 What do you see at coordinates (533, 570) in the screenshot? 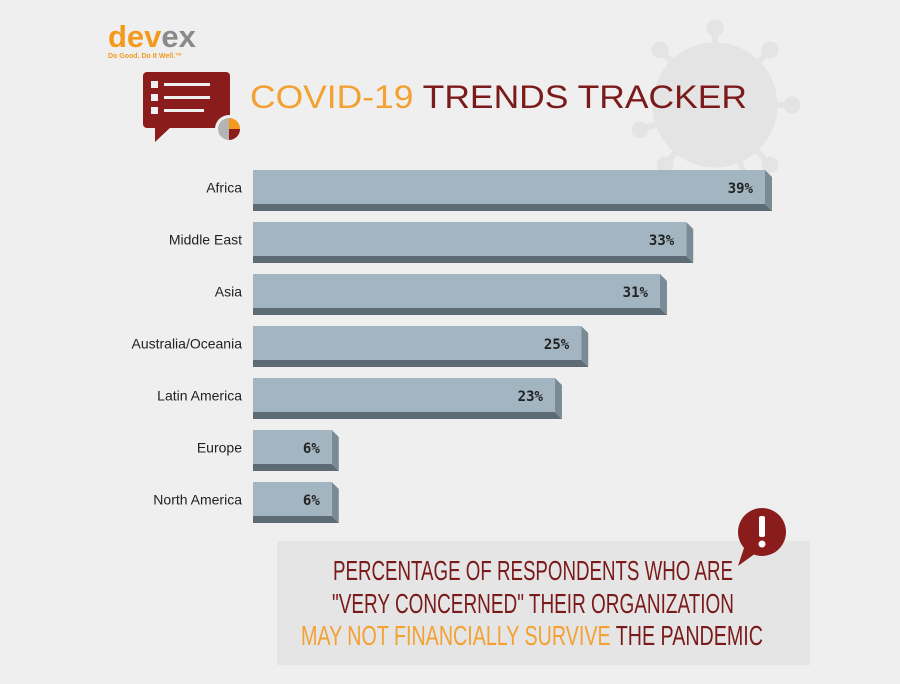
I see `caption-line: PERCENTAGE OF RESPONDENTS WHO ARE` at bounding box center [533, 570].